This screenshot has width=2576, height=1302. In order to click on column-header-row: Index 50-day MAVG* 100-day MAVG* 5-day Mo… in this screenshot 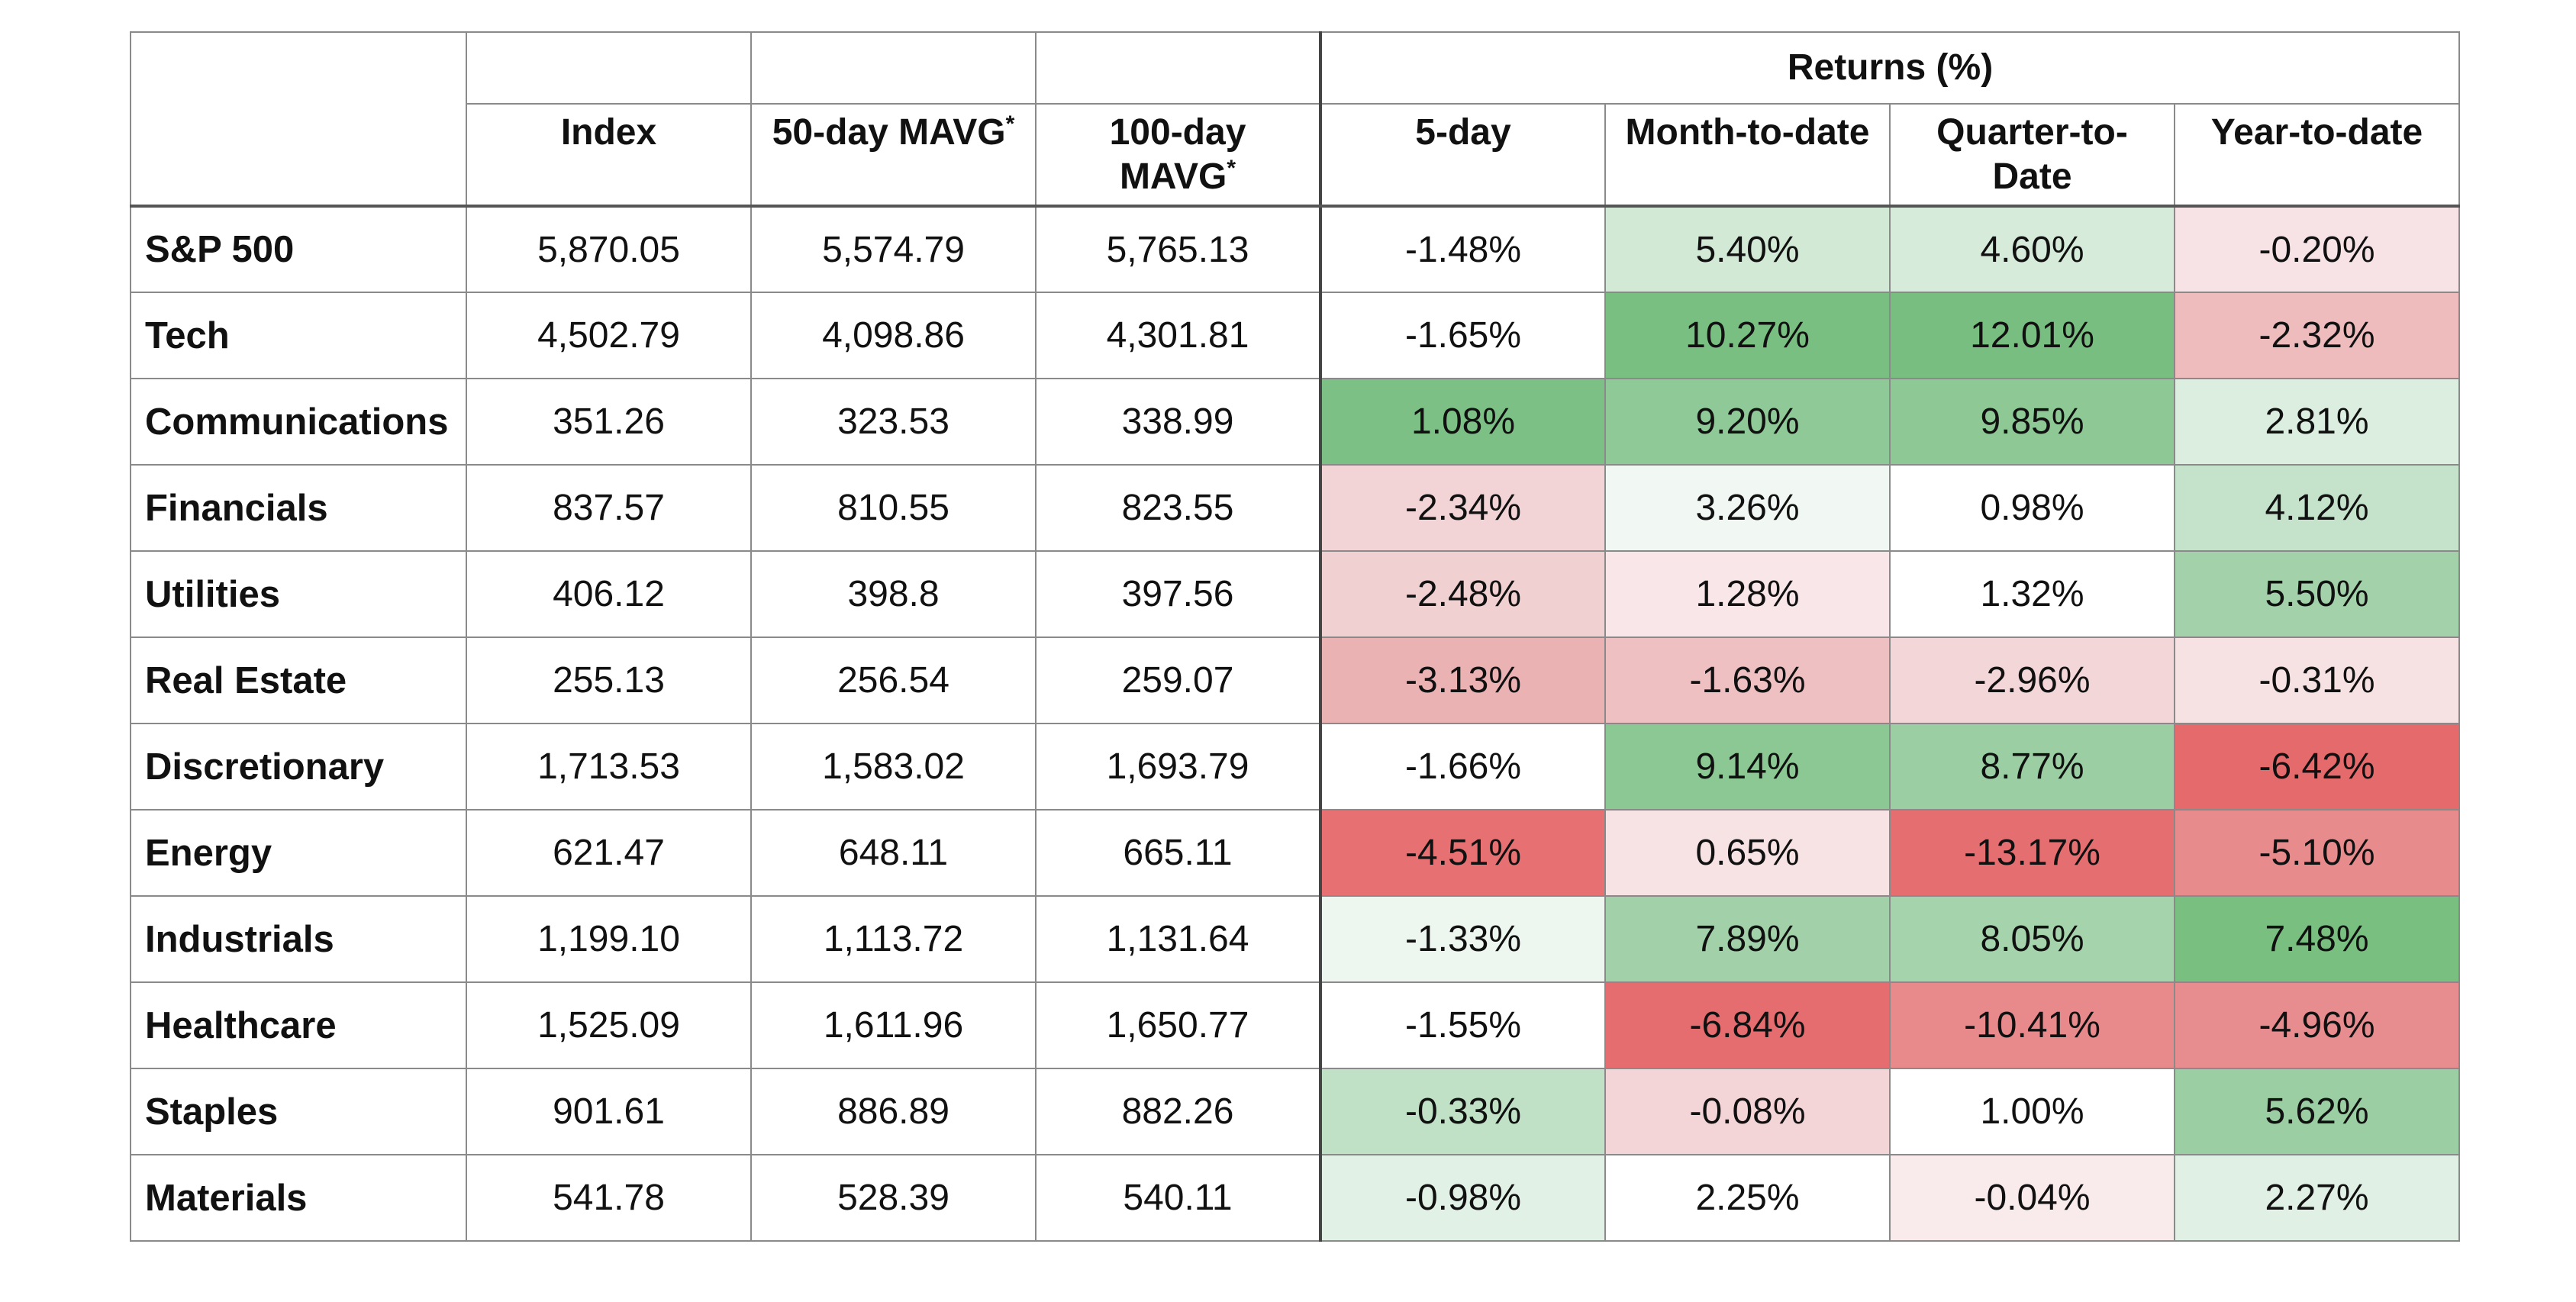, I will do `click(1295, 155)`.